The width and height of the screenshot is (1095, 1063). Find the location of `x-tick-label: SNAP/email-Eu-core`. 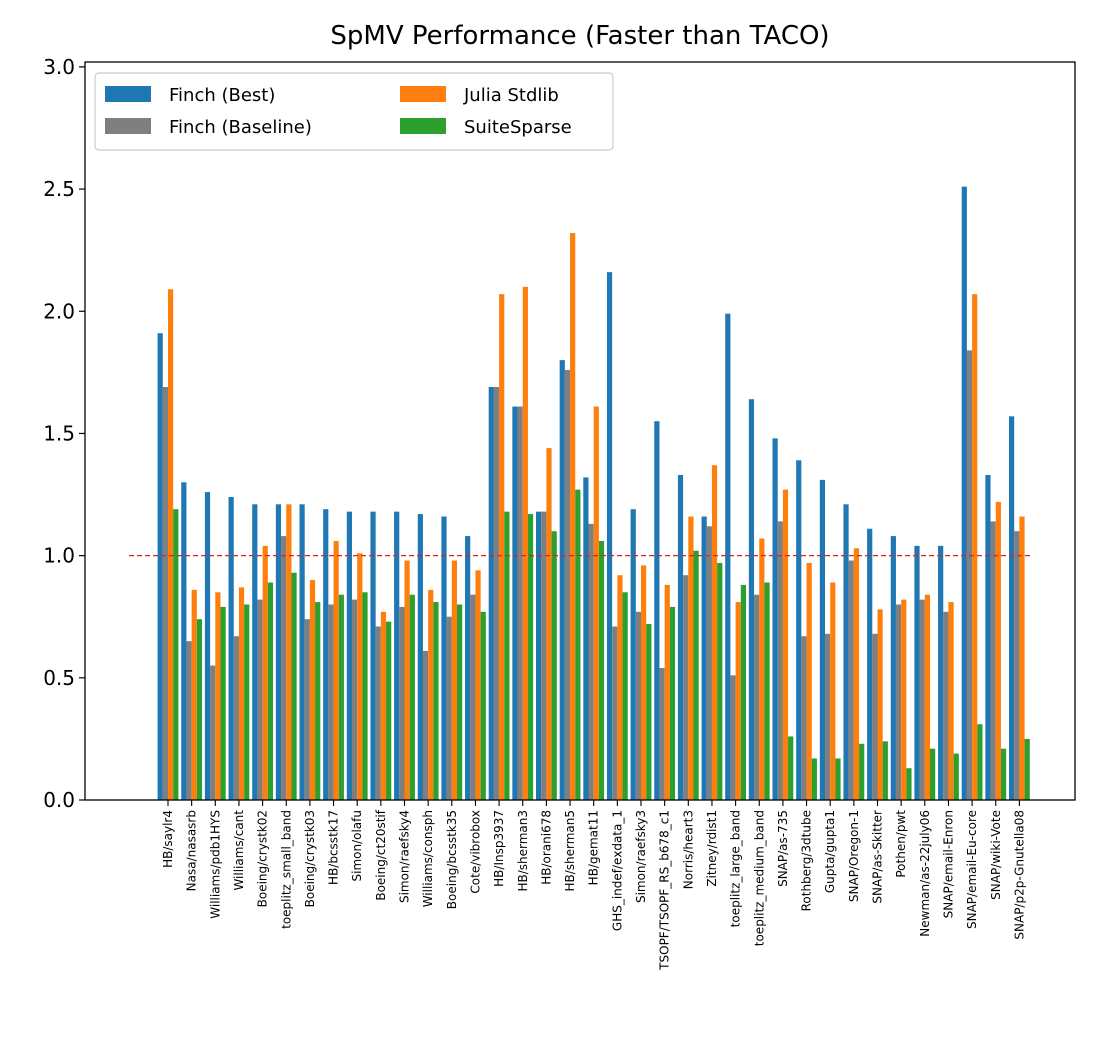

x-tick-label: SNAP/email-Eu-core is located at coordinates (972, 869).